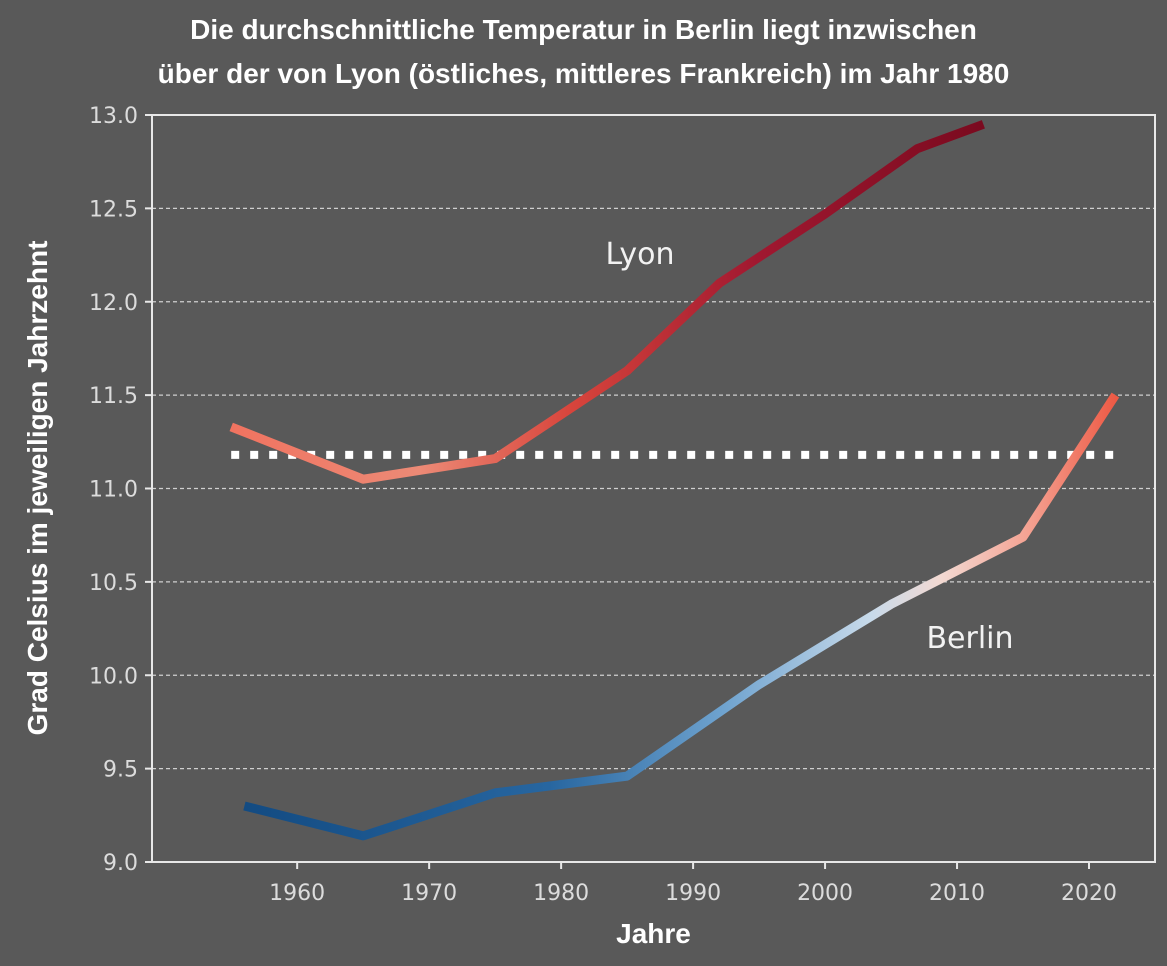 The width and height of the screenshot is (1167, 966). I want to click on y-tick-label: 10.0, so click(113, 676).